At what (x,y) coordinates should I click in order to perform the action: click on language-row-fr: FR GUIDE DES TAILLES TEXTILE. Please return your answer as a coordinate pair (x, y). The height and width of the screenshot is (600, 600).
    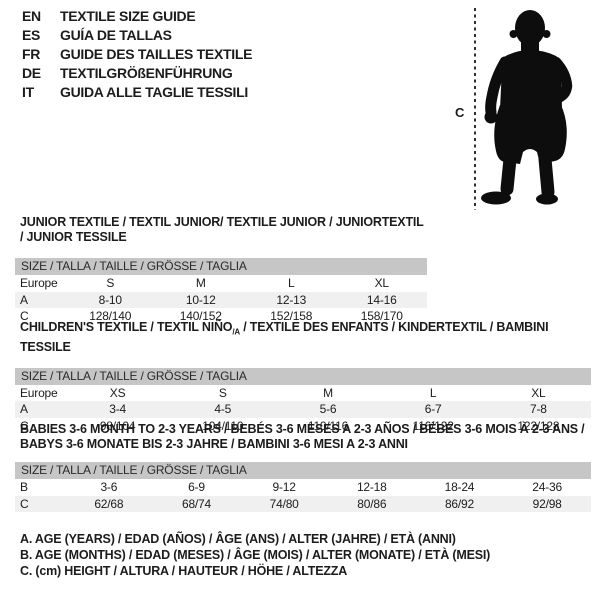
    Looking at the image, I should click on (137, 54).